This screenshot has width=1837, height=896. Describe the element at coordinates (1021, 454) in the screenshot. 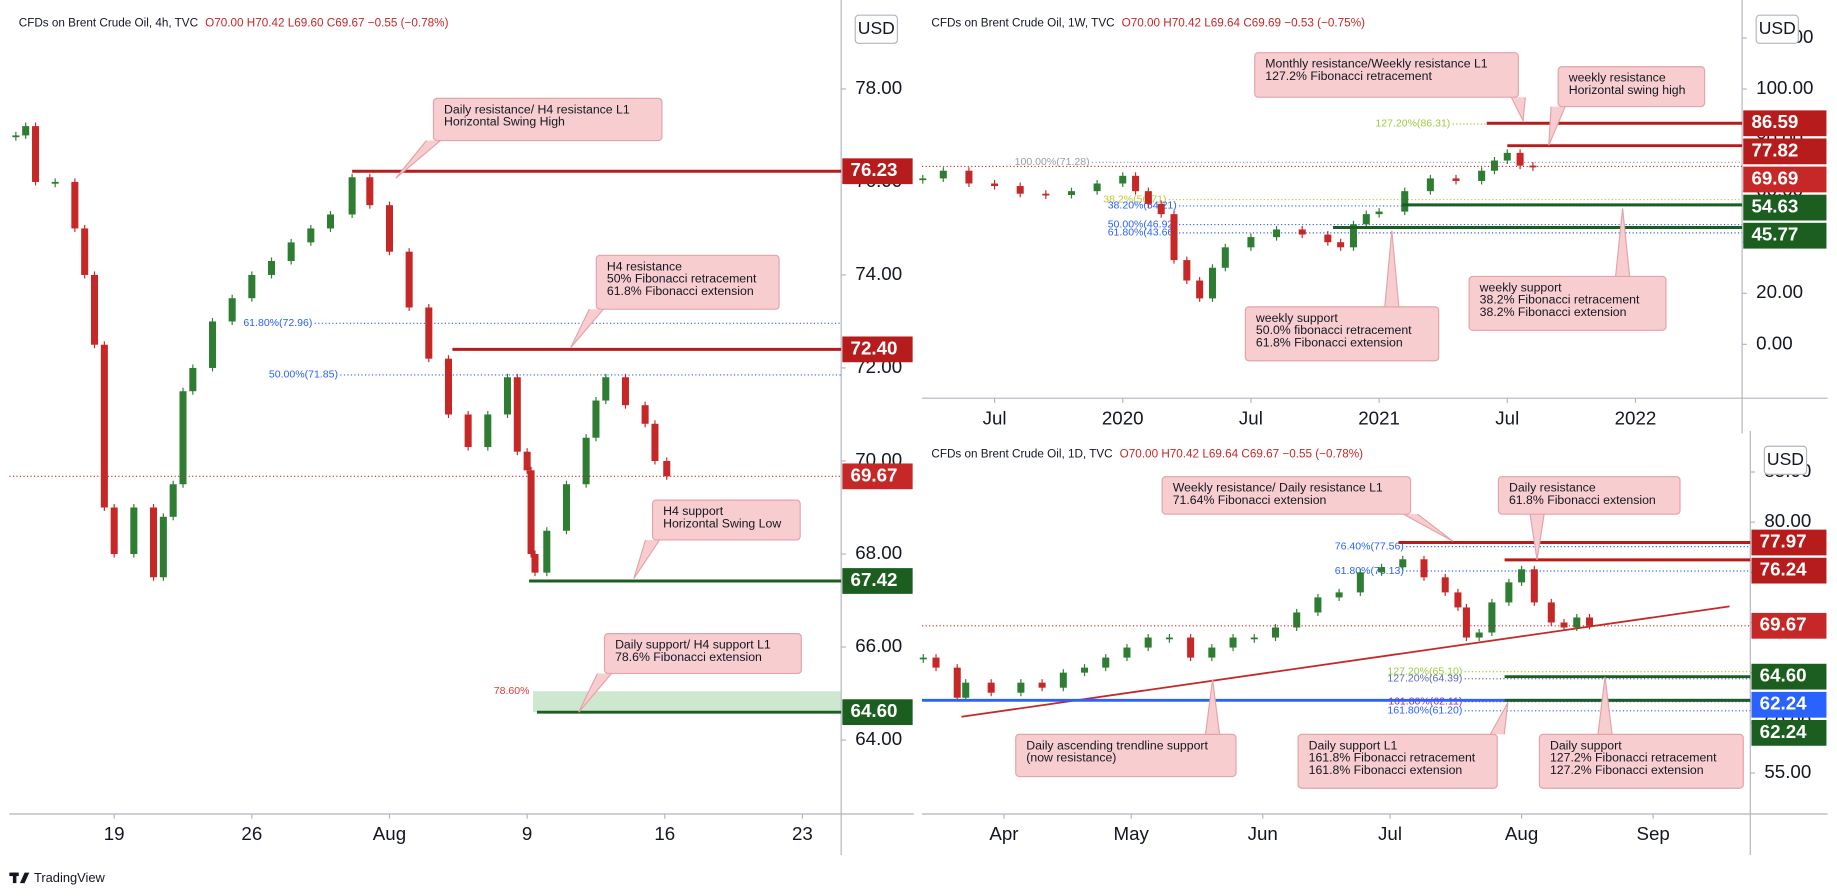

I see `chart-title: CFDs on Brent Crude Oil, 1D, TVC` at that location.